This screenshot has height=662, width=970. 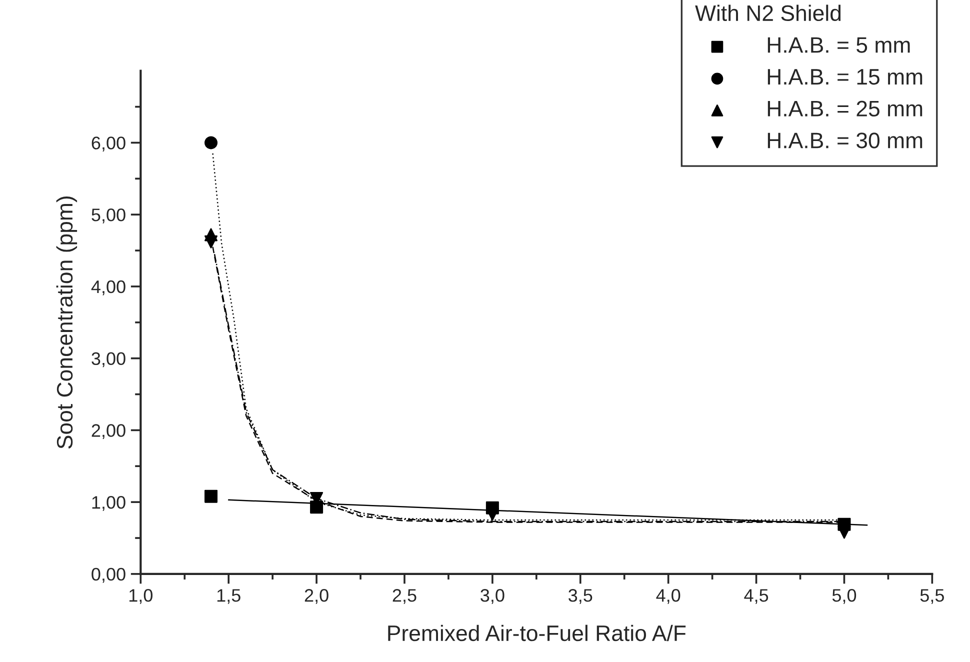 I want to click on y-axis-title: Soot Concentration (ppm), so click(x=67, y=322).